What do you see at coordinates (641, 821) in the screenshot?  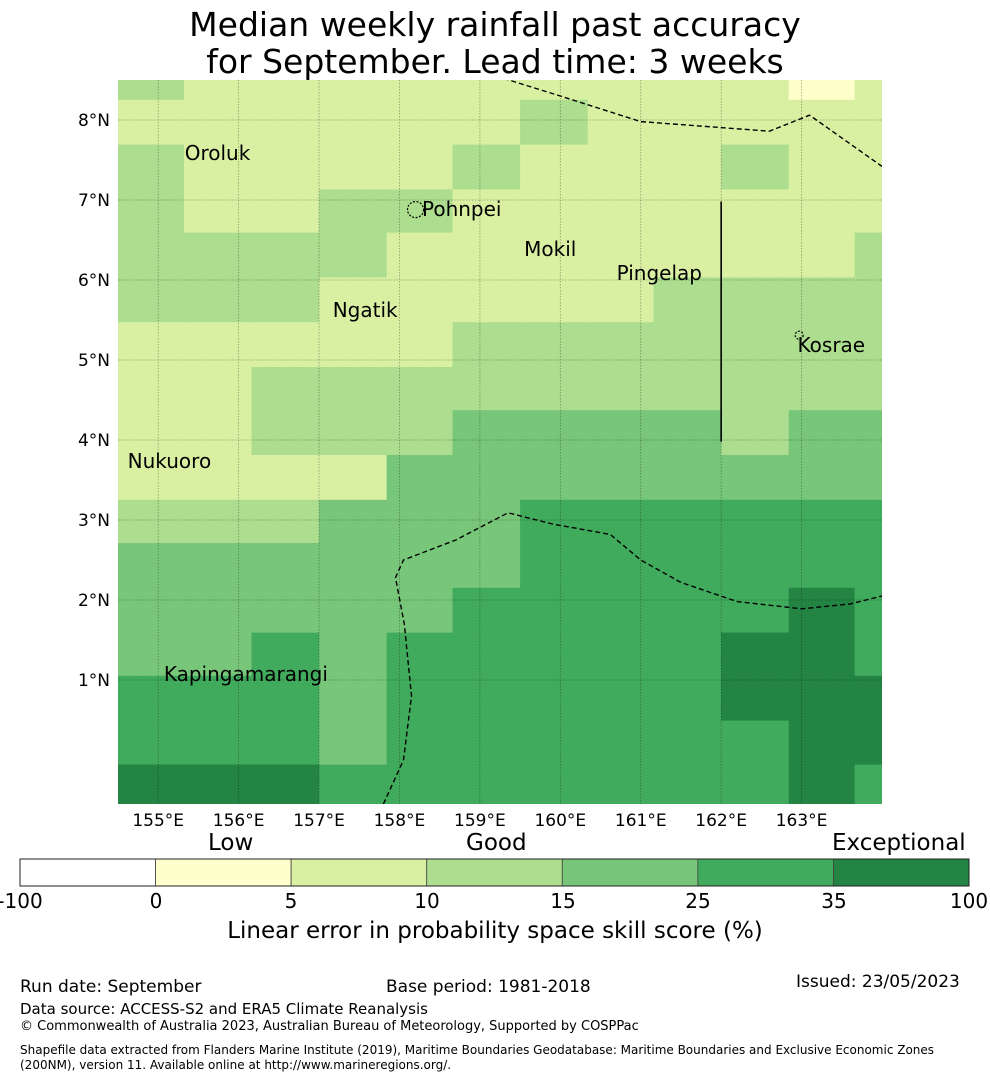 I see `longitude-tick-label: 161°E` at bounding box center [641, 821].